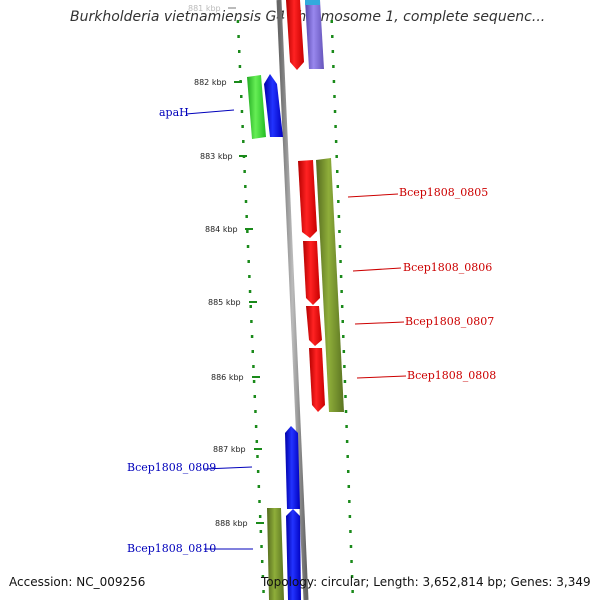 The image size is (600, 600). I want to click on forward-strand-features, so click(315, 206).